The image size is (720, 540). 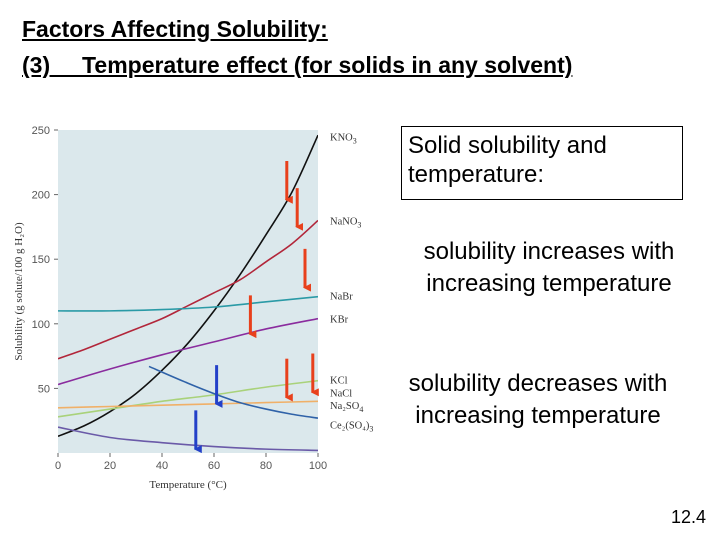 I want to click on y-tick-label: 250, so click(x=41, y=131).